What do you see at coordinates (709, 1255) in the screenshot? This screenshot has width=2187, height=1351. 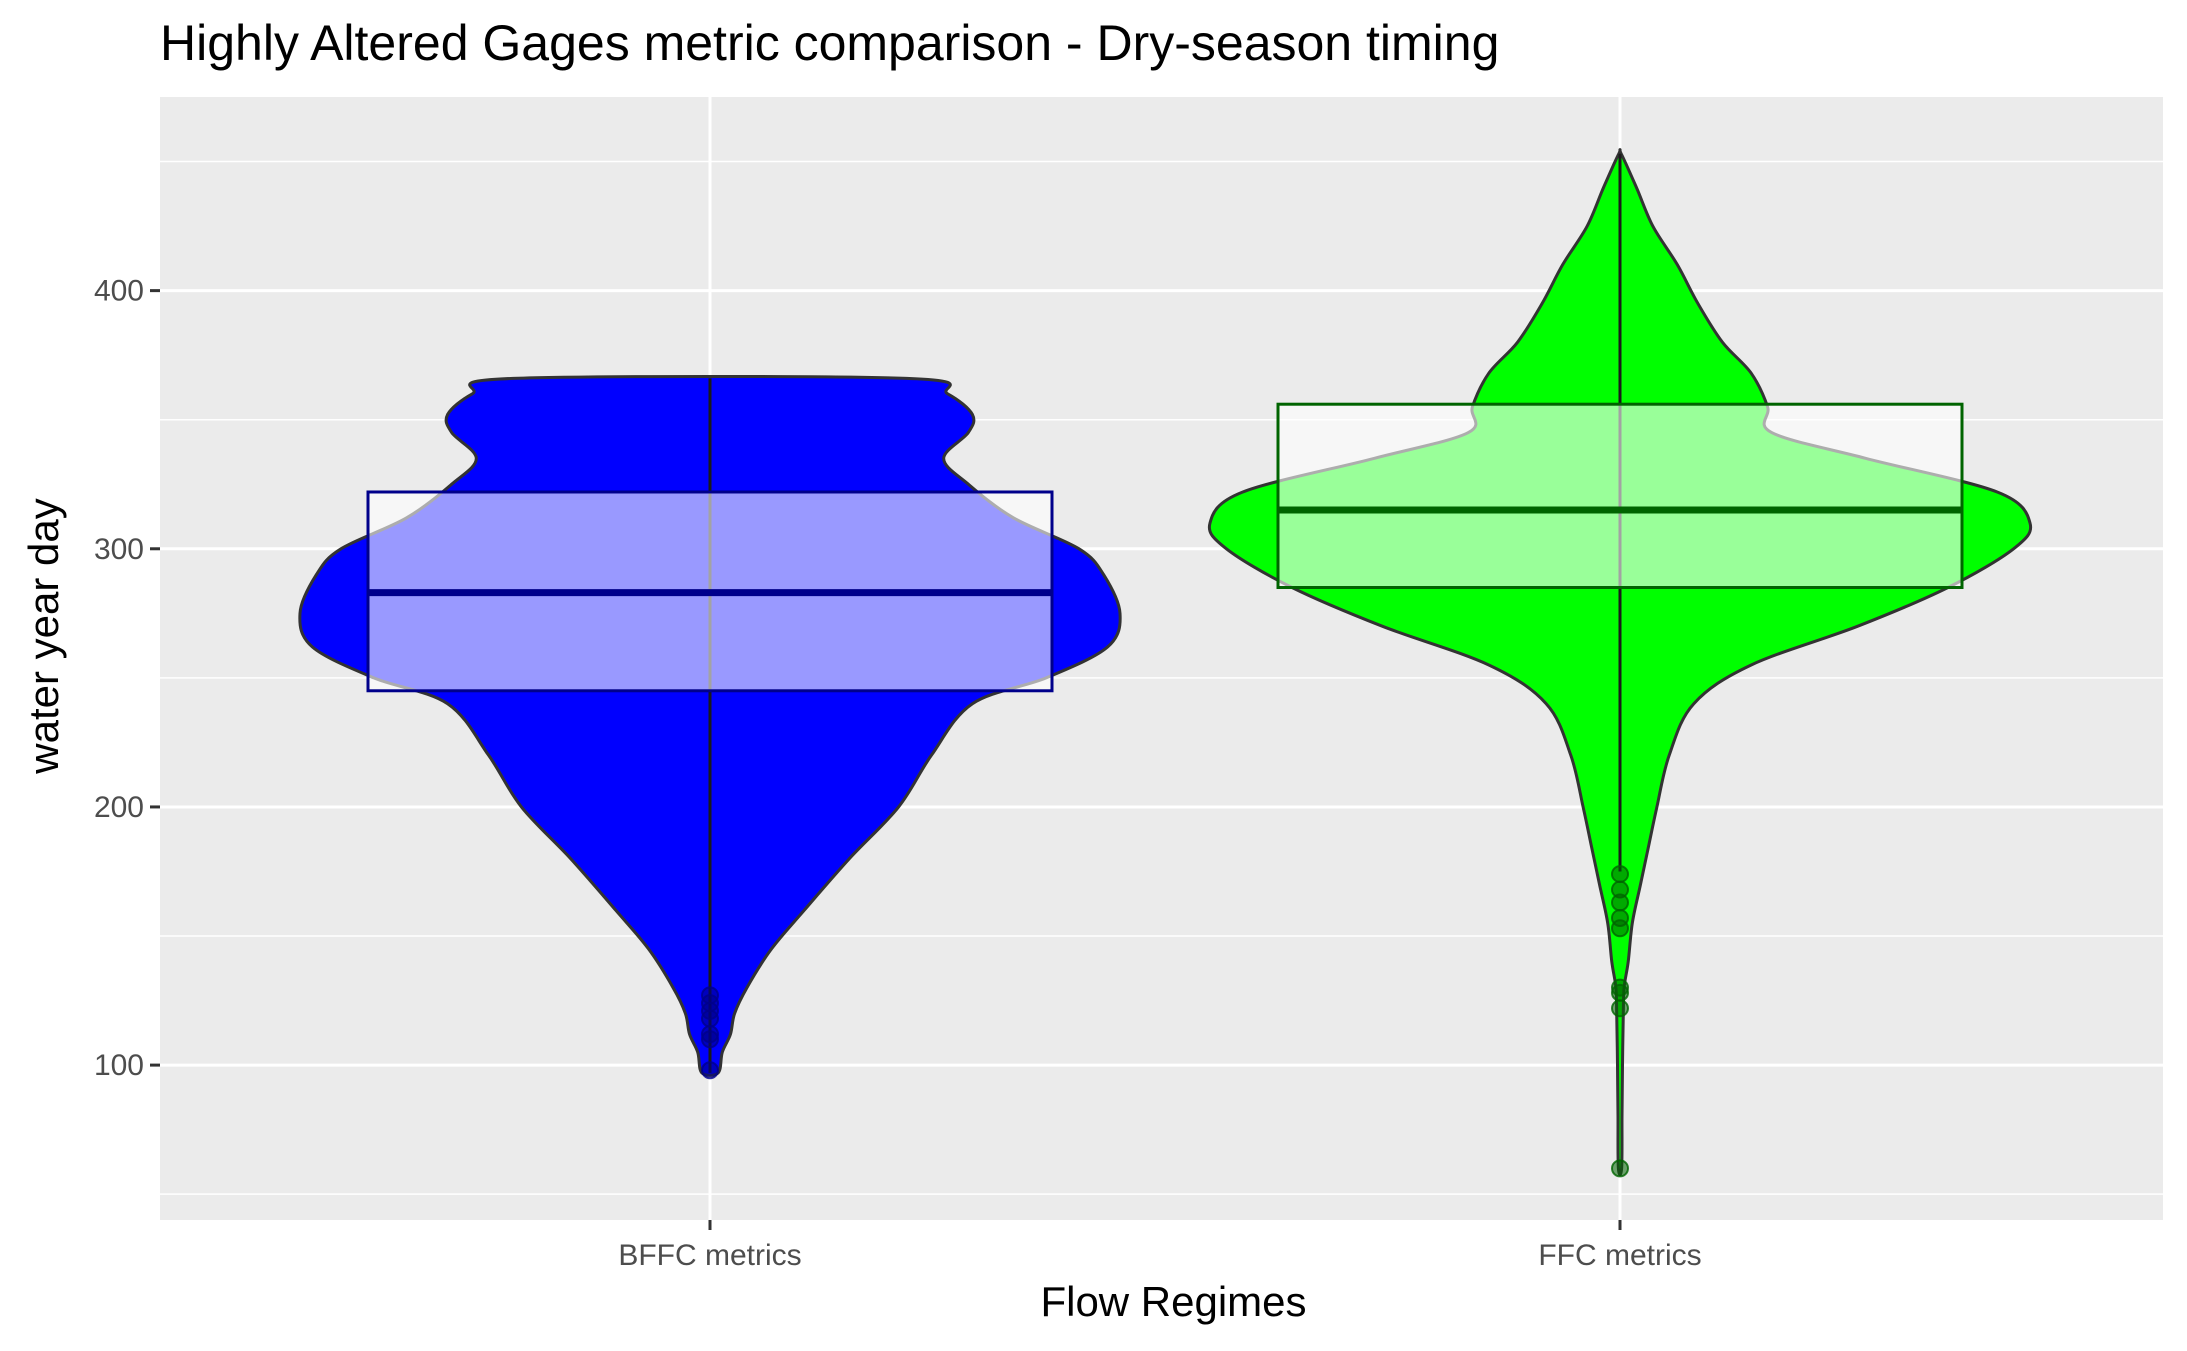 I see `x-tick-label: BFFC metrics` at bounding box center [709, 1255].